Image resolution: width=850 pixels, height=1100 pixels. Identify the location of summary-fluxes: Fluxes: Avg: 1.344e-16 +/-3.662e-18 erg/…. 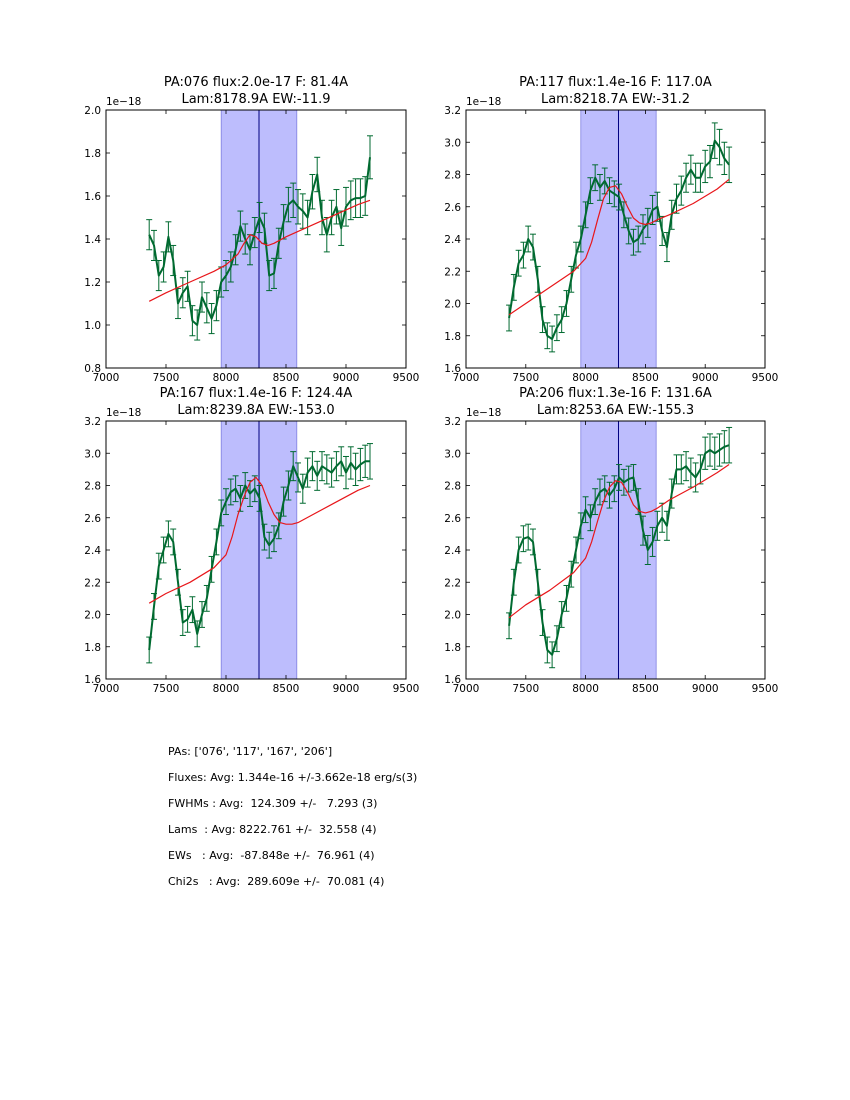
(293, 777).